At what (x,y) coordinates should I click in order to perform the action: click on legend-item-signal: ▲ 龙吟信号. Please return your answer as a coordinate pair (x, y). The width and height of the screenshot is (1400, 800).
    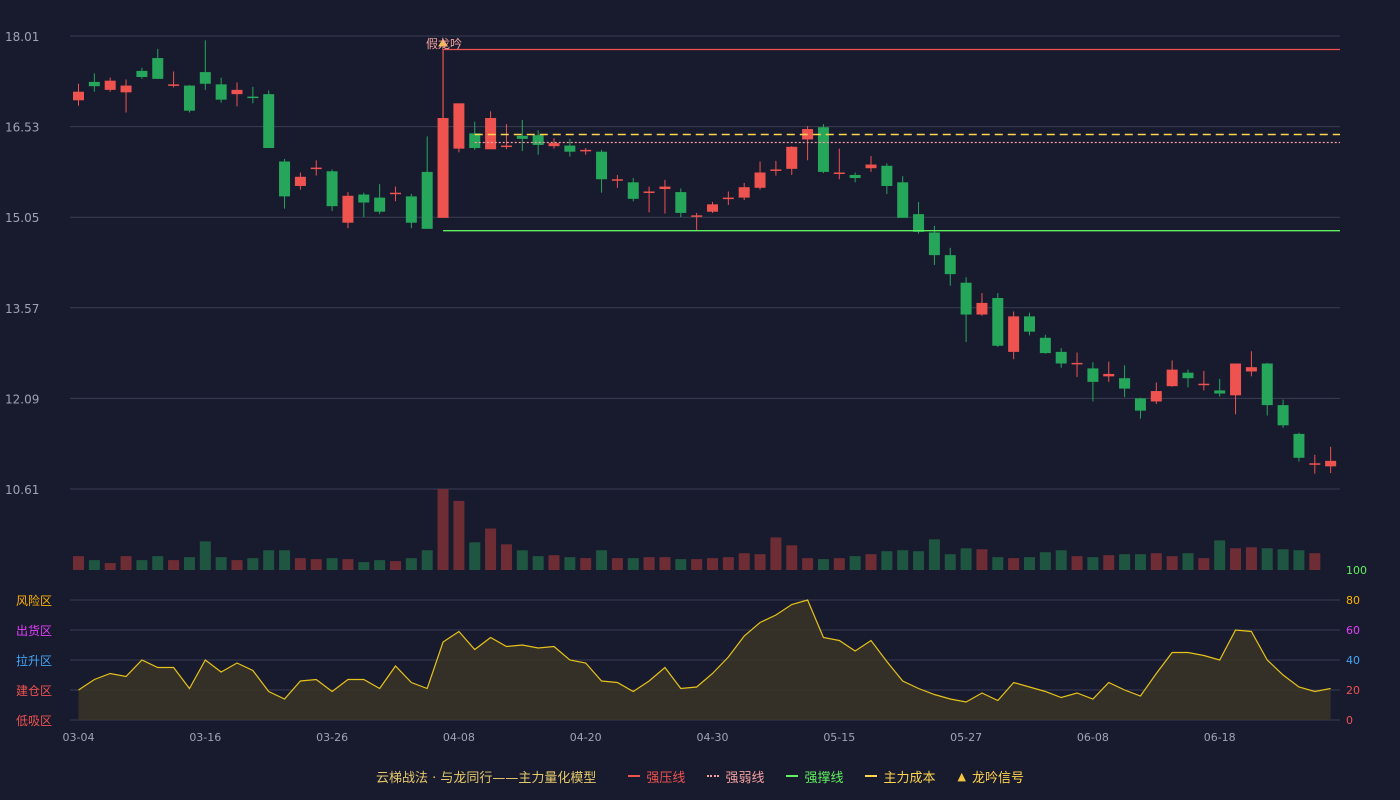
    Looking at the image, I should click on (990, 776).